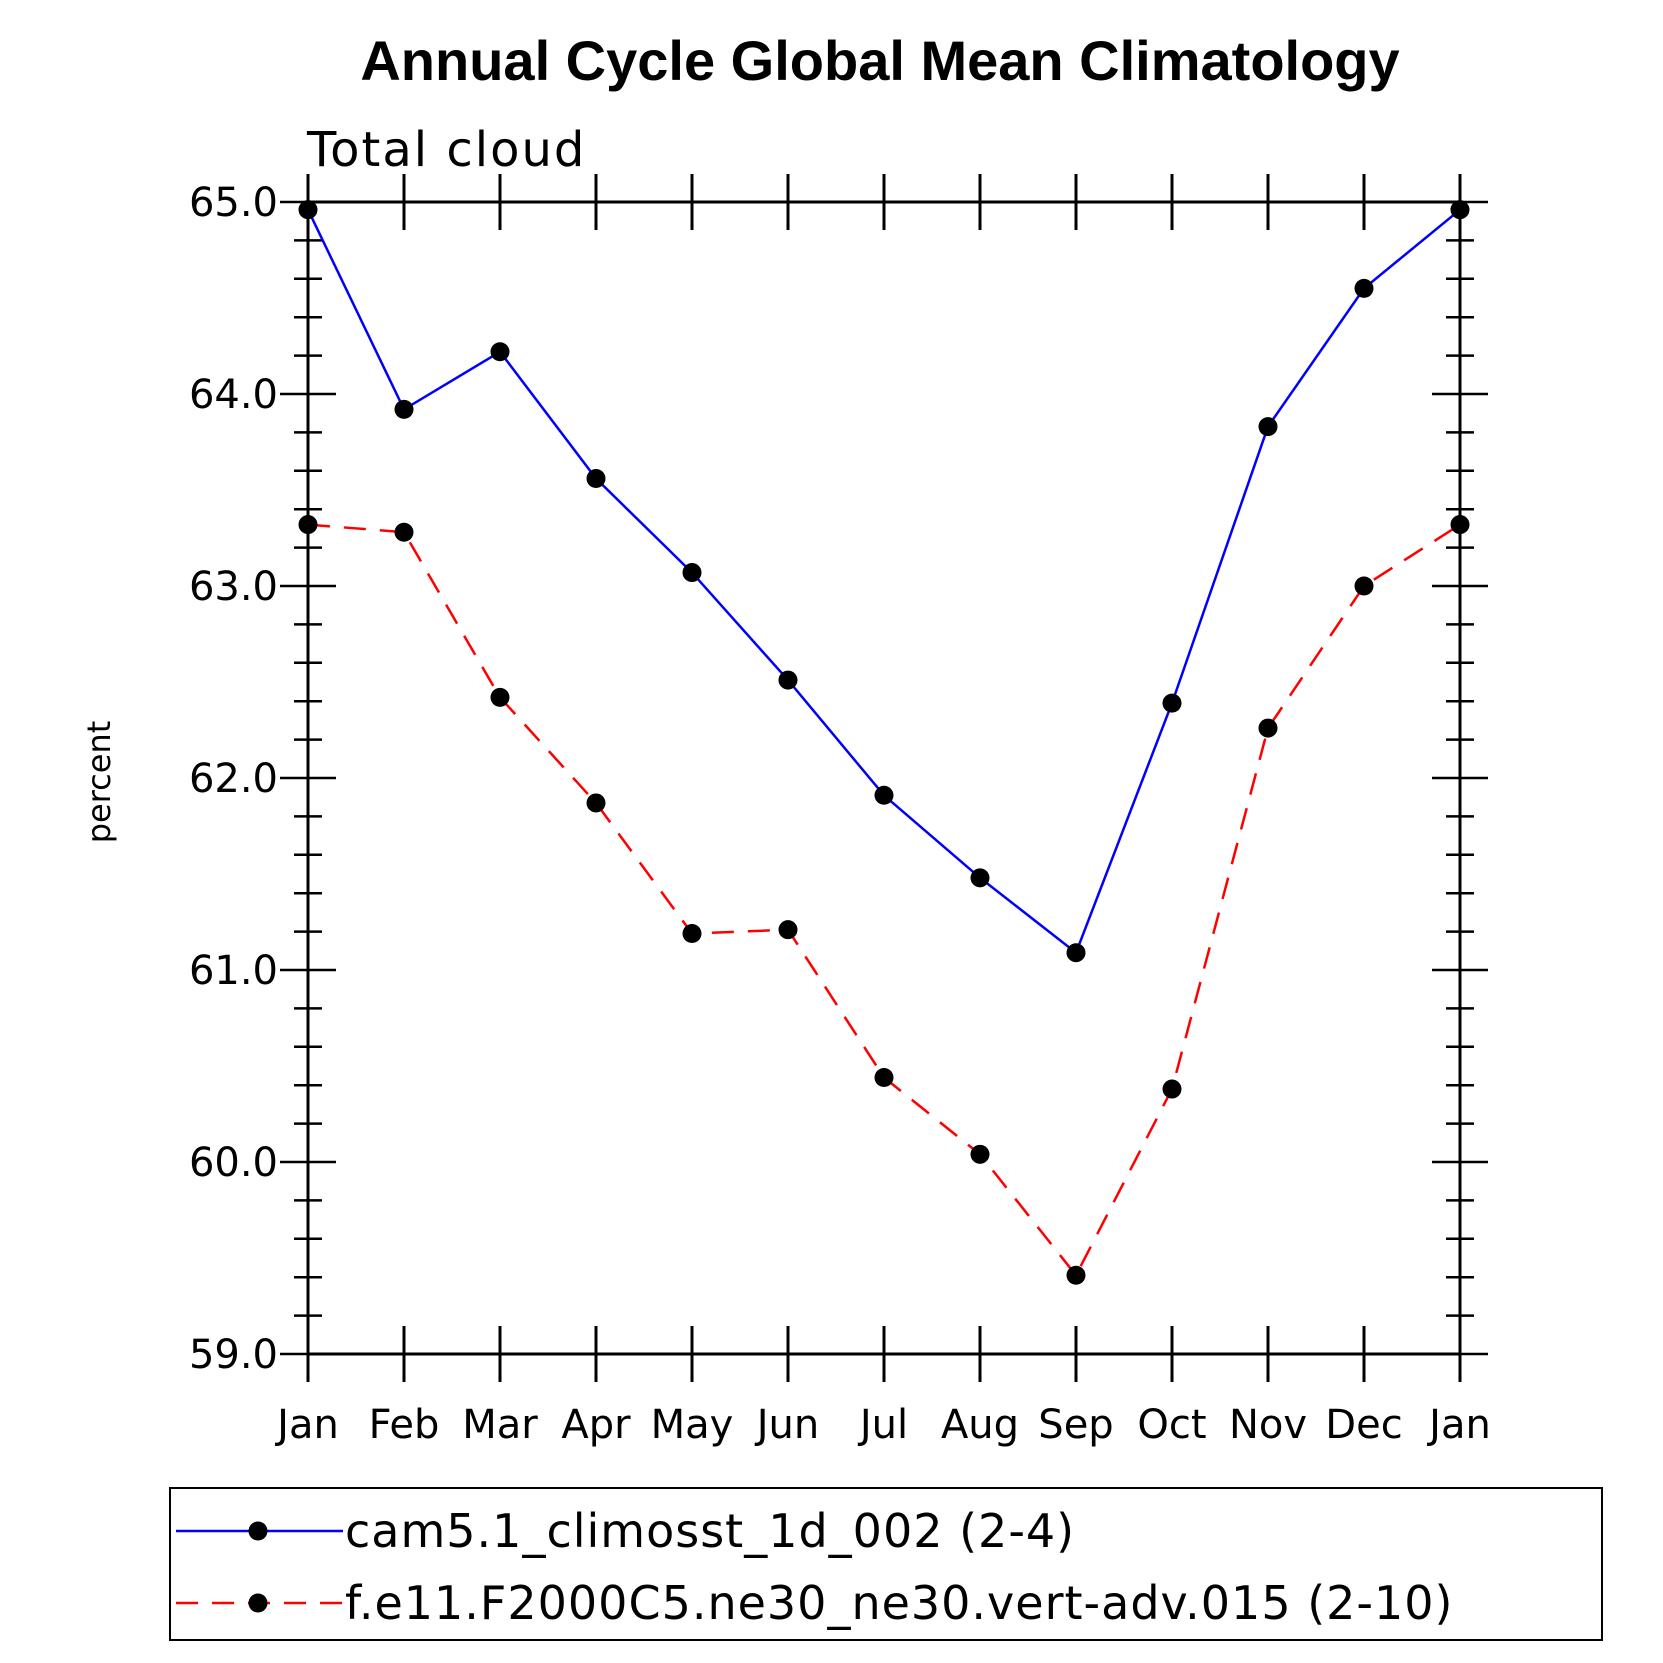 This screenshot has width=1663, height=1663. I want to click on x-tick-label: Aug, so click(980, 1425).